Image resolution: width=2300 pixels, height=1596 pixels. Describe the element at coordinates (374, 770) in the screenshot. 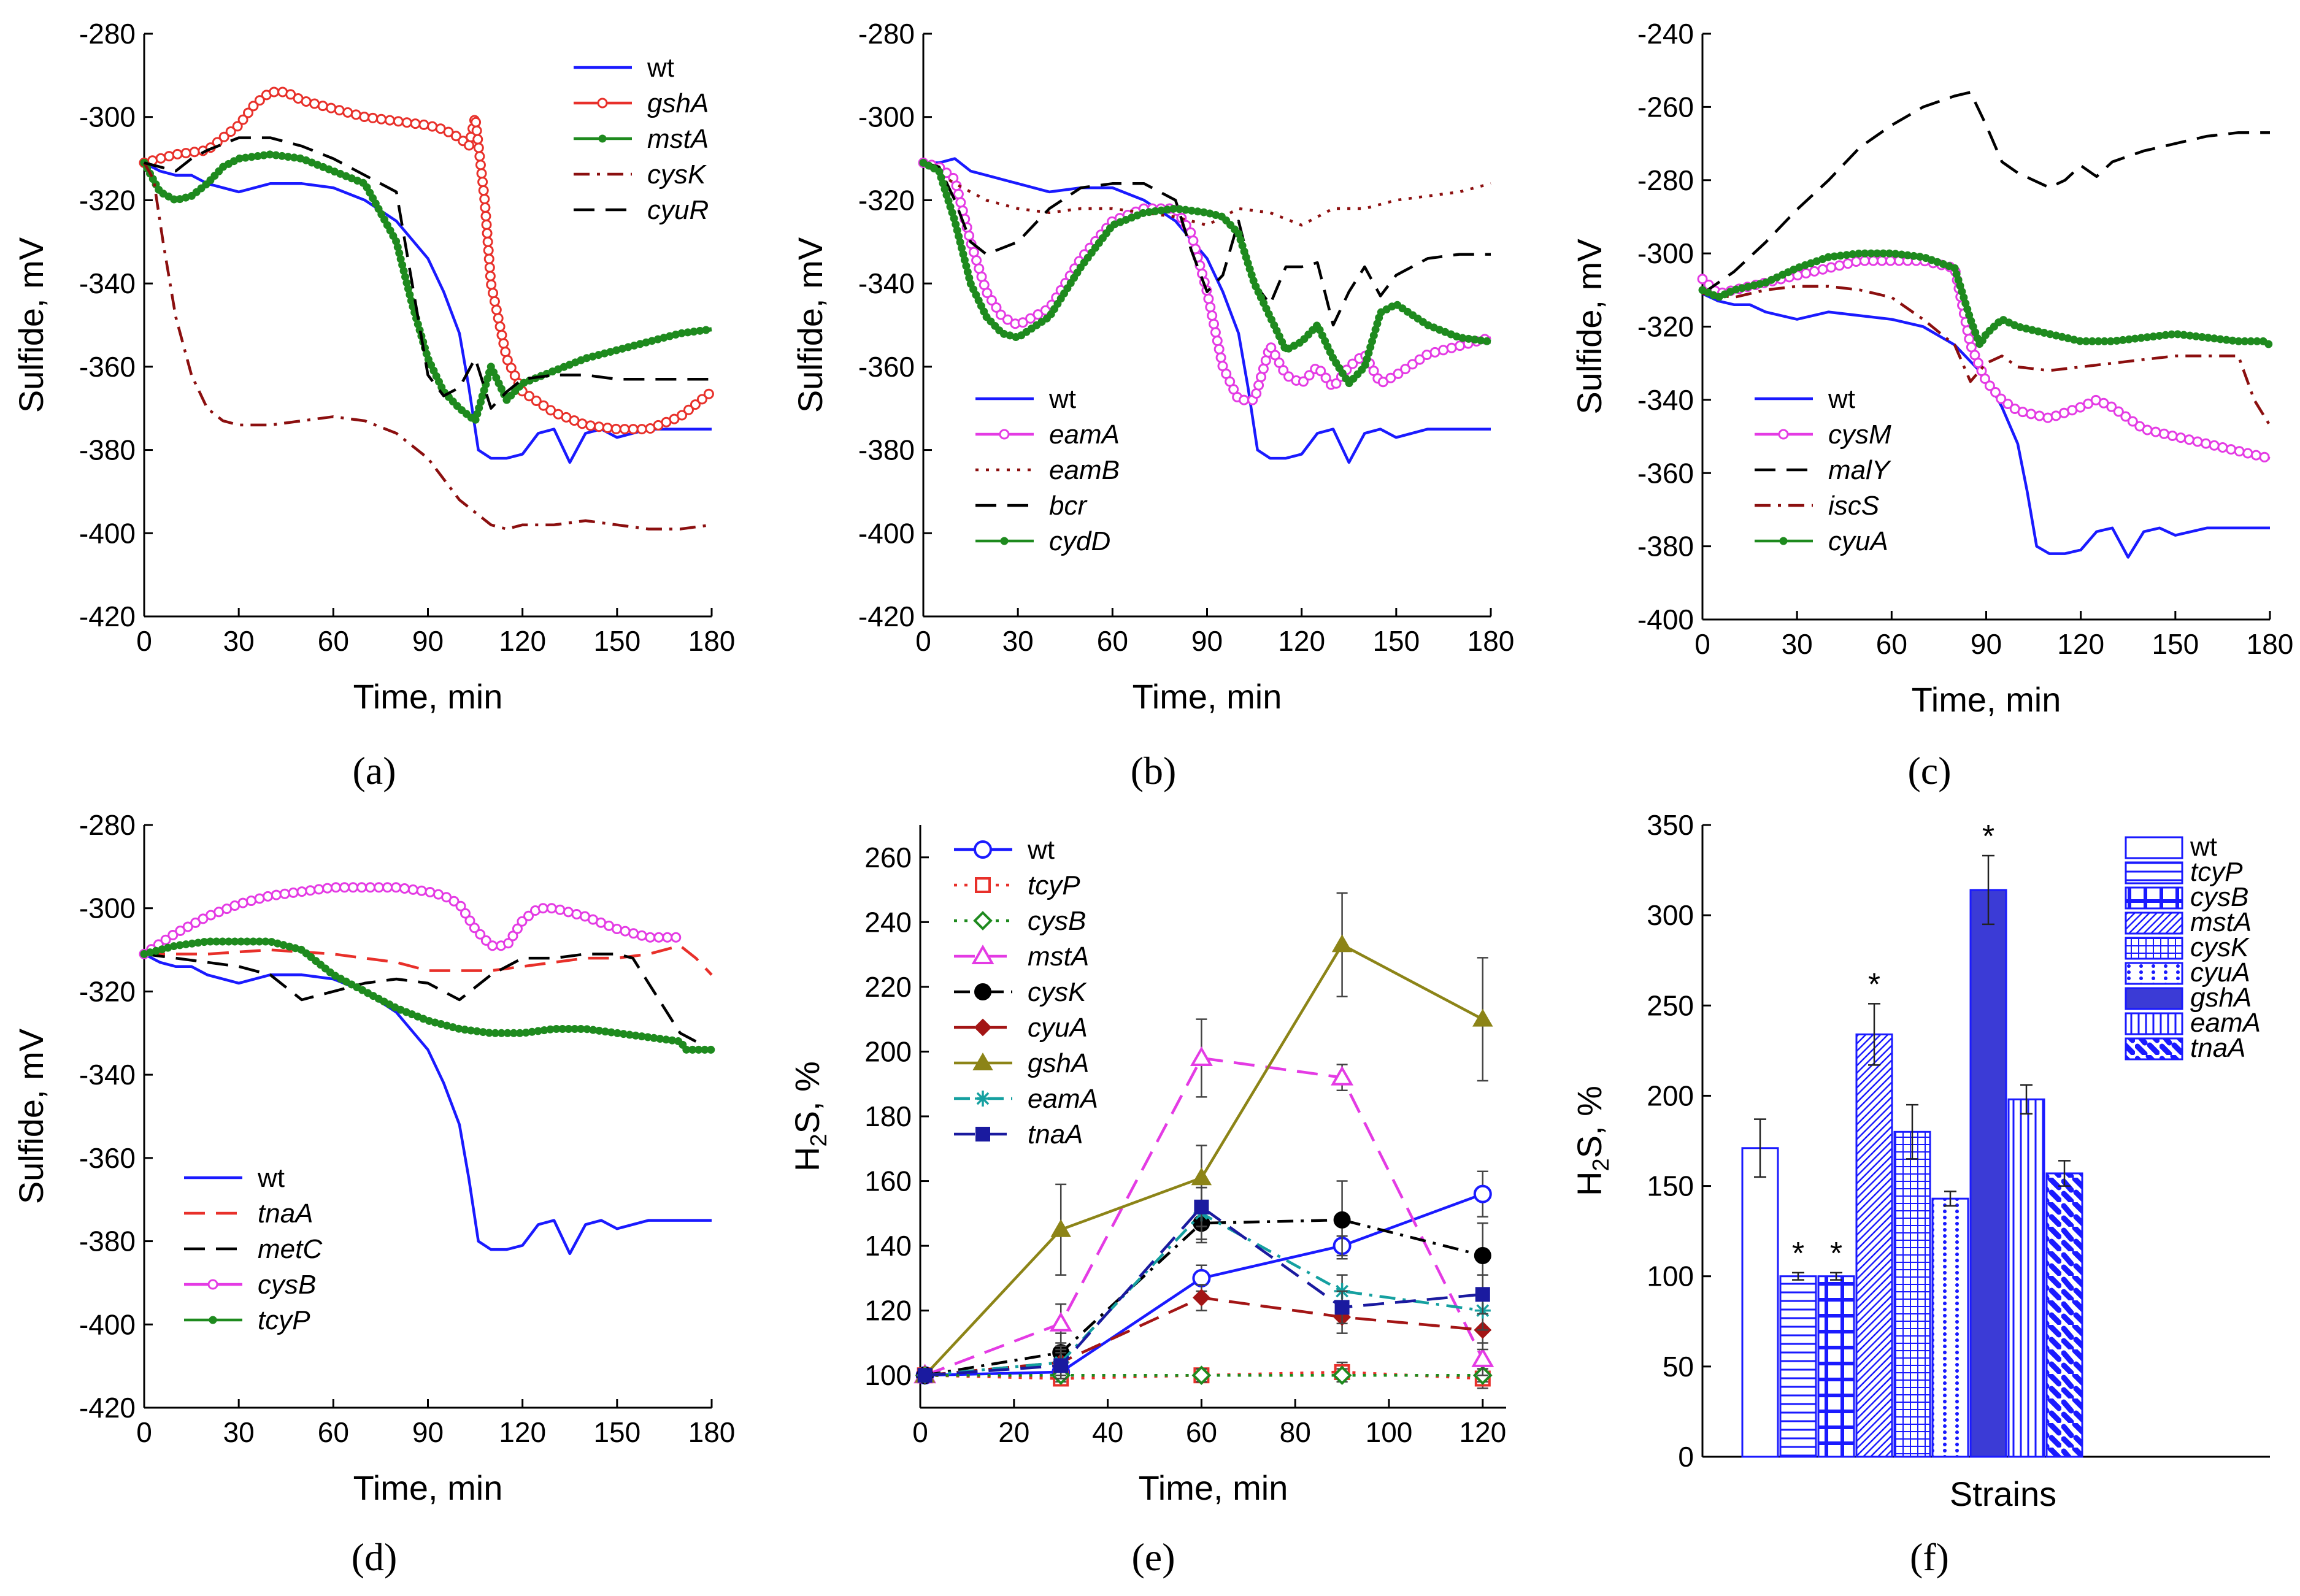

I see `panel-label-a: (a)` at that location.